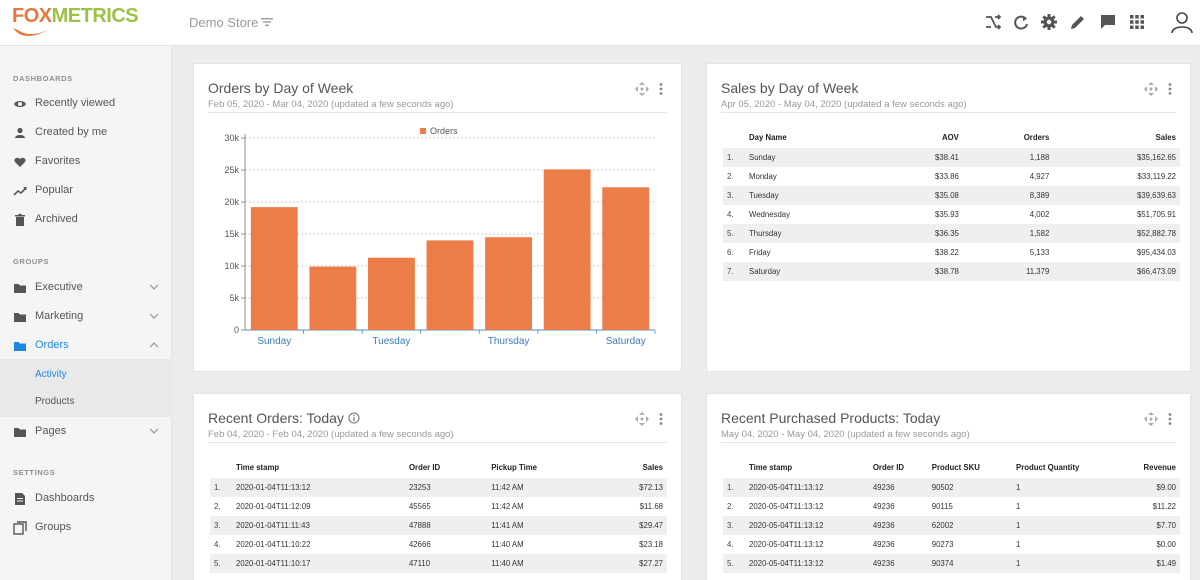 This screenshot has height=580, width=1200. What do you see at coordinates (53, 527) in the screenshot?
I see `sidebar-item-label: Groups` at bounding box center [53, 527].